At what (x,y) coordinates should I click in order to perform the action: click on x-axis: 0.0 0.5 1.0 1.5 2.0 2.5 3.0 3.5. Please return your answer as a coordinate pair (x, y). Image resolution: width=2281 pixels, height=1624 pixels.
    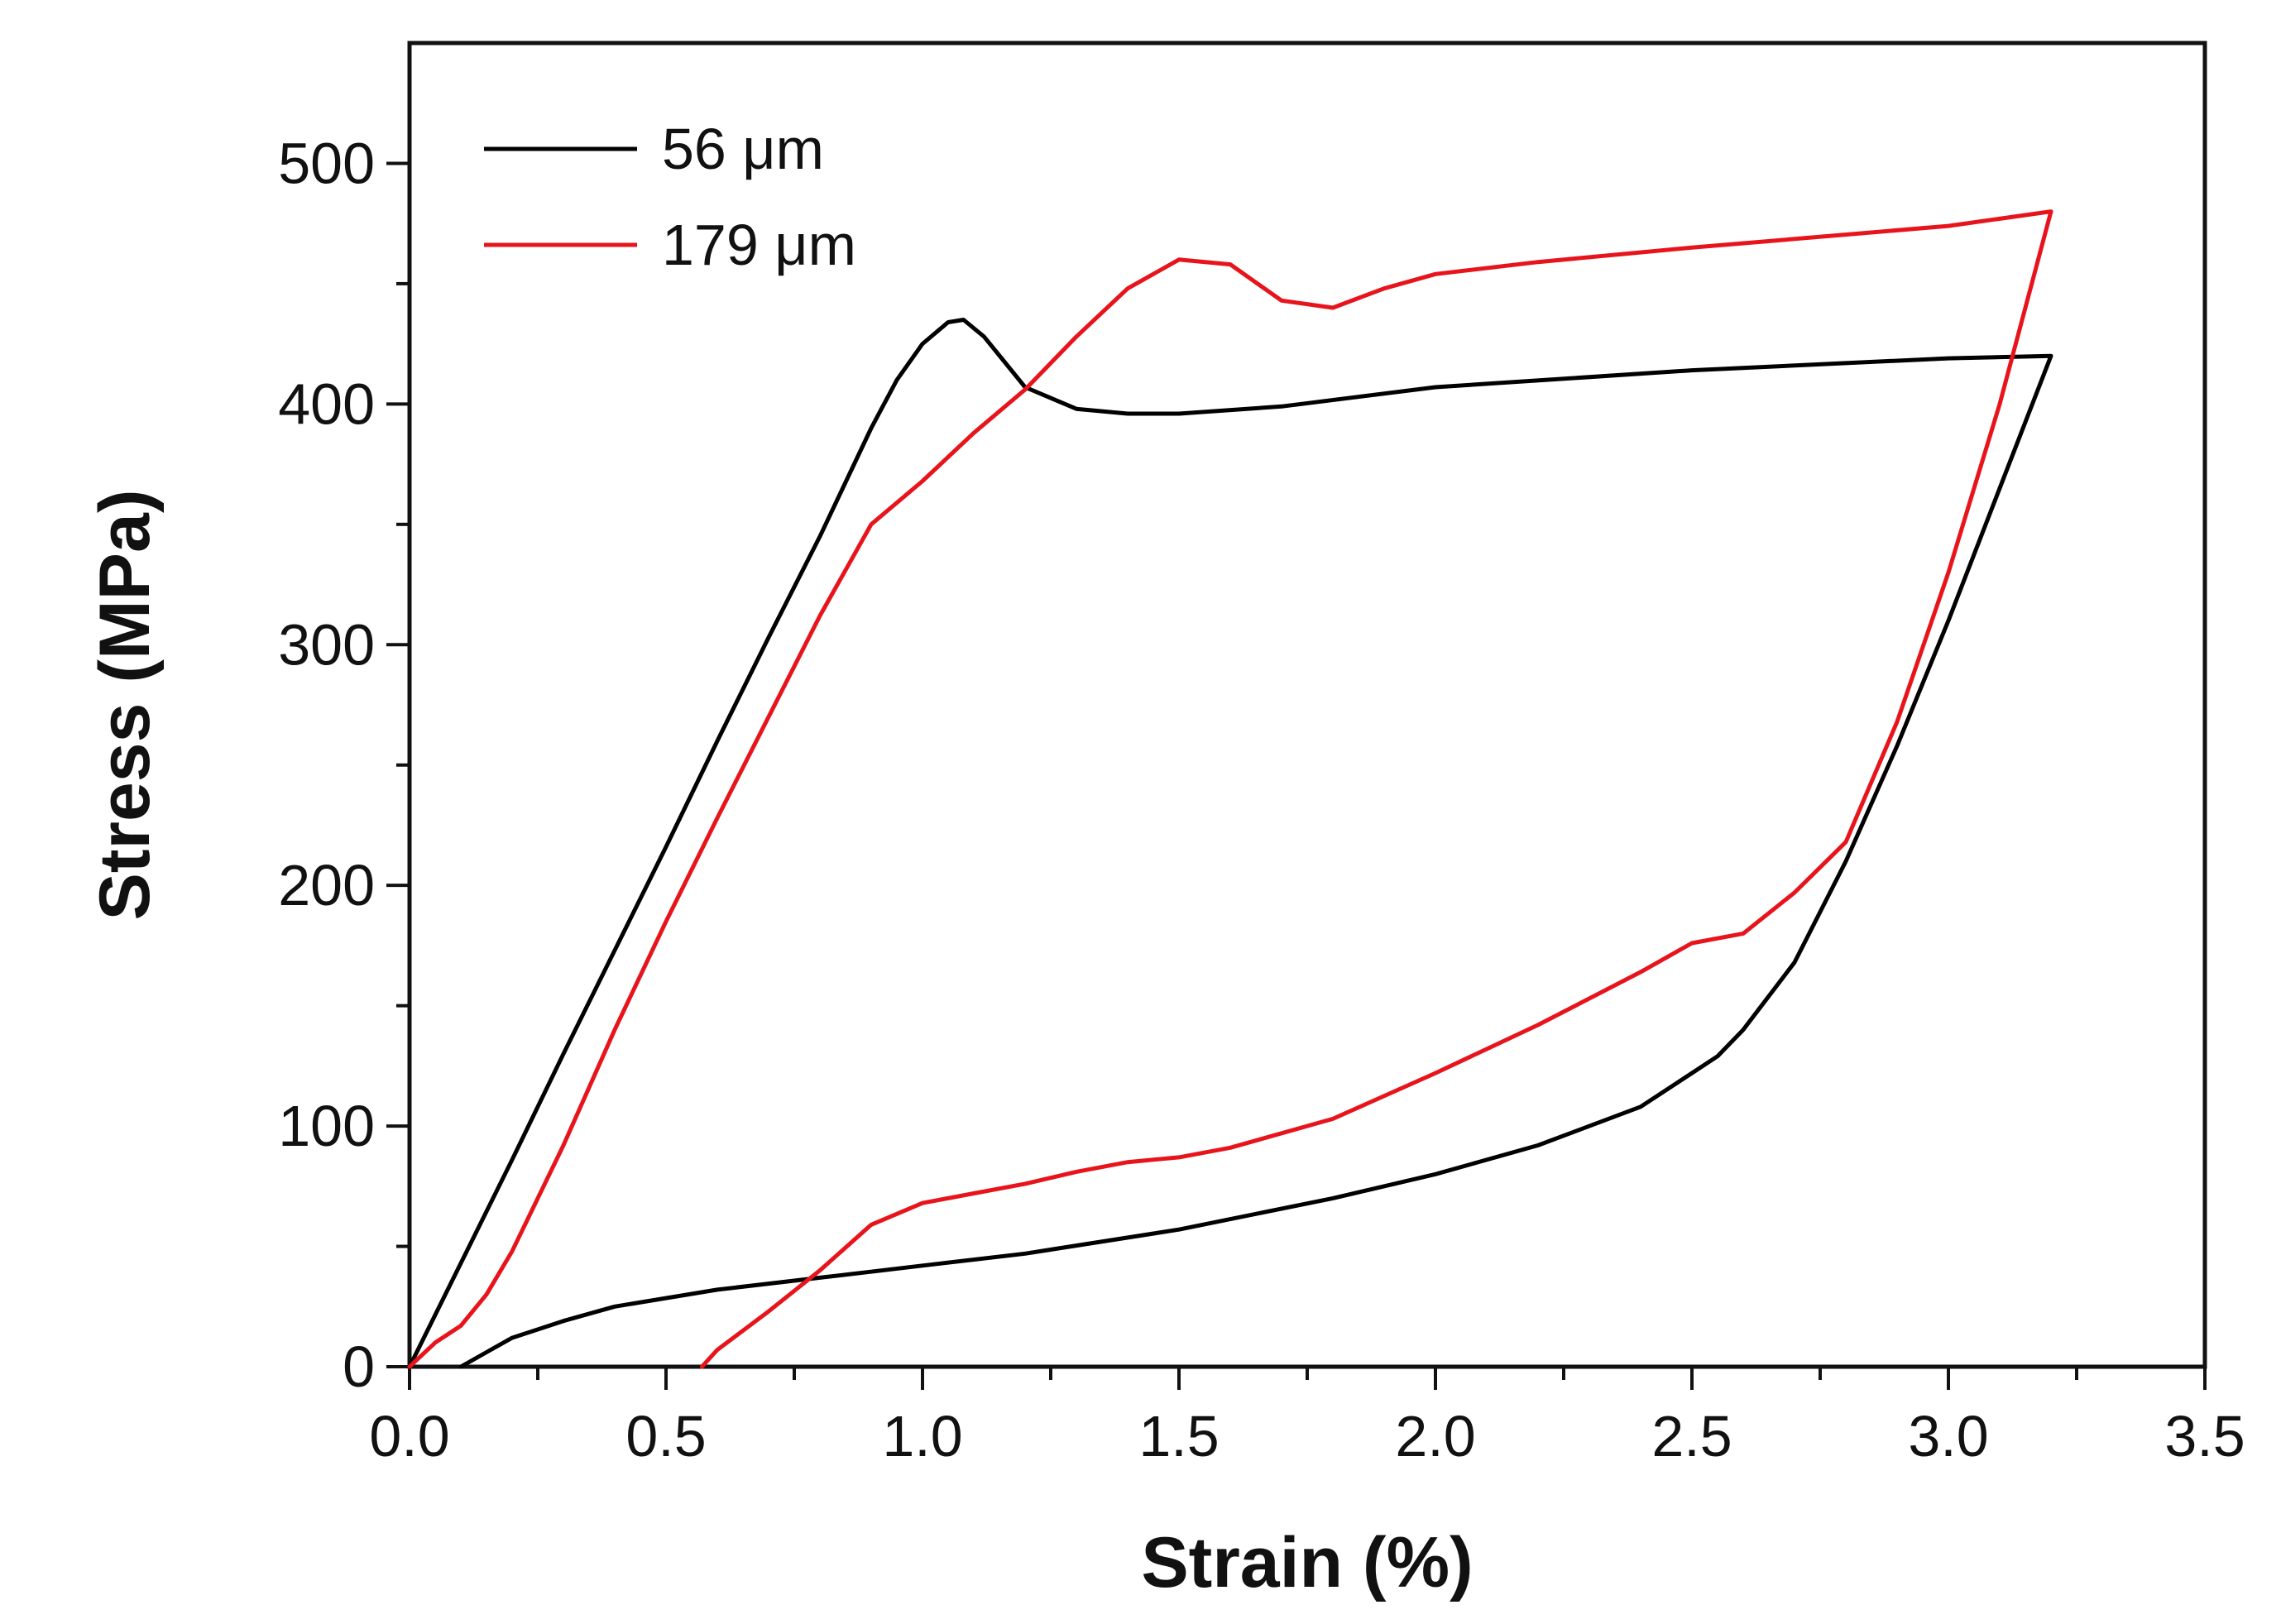
    Looking at the image, I should click on (1307, 1417).